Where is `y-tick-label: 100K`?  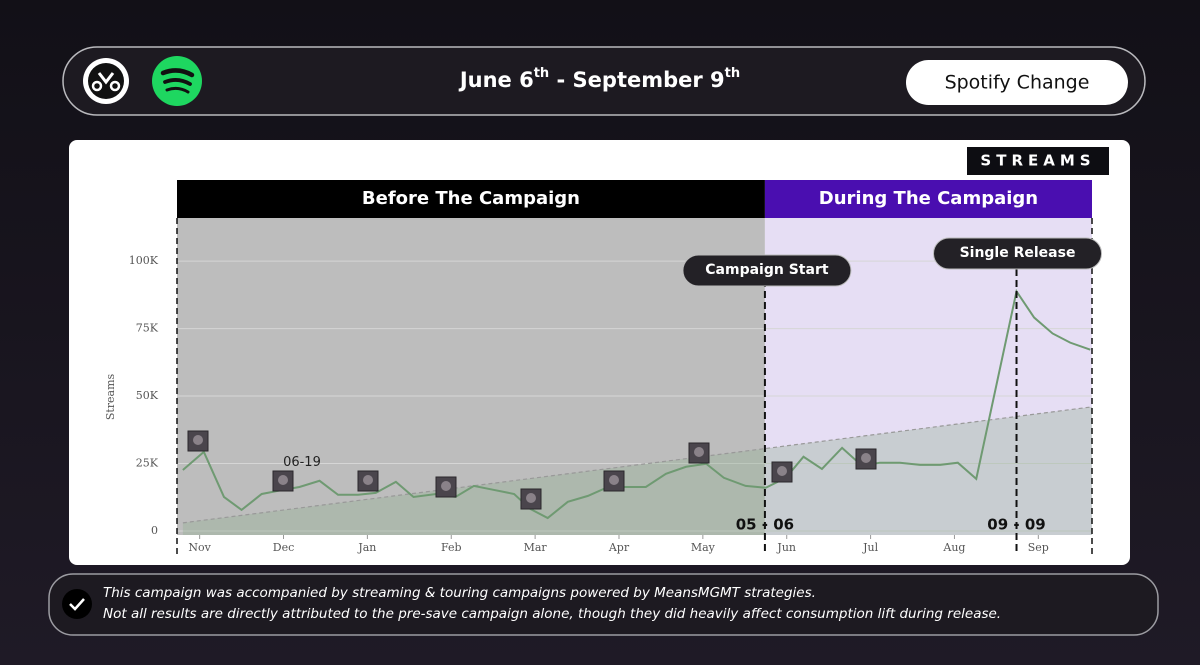
y-tick-label: 100K is located at coordinates (144, 260).